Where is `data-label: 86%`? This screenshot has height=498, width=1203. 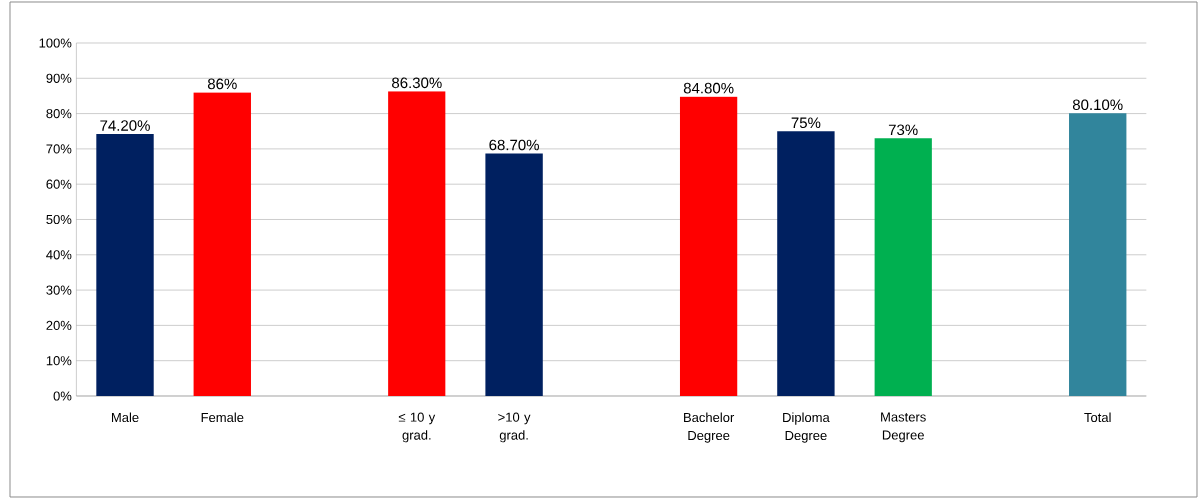 data-label: 86% is located at coordinates (222, 84).